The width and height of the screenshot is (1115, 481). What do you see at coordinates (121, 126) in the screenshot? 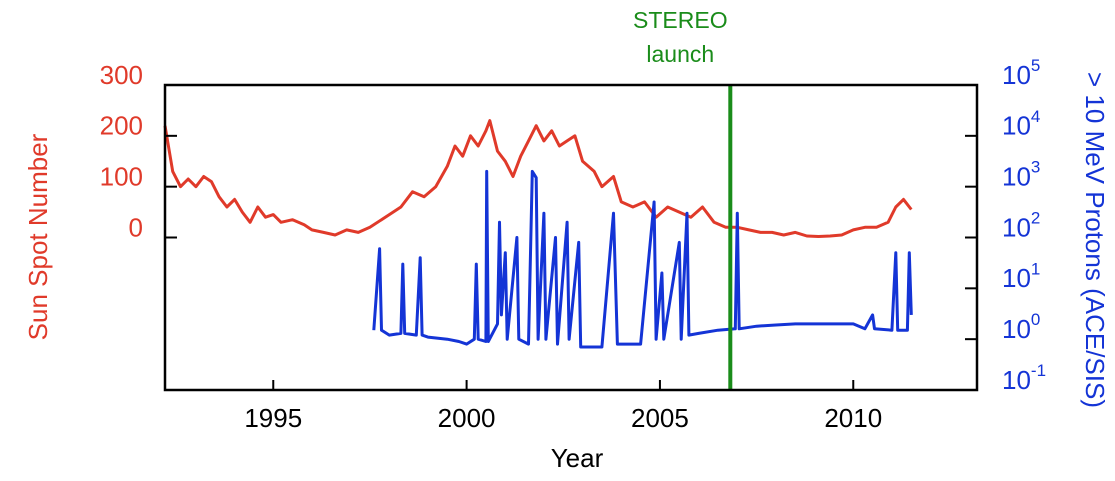
I see `y-tick-label: 200` at bounding box center [121, 126].